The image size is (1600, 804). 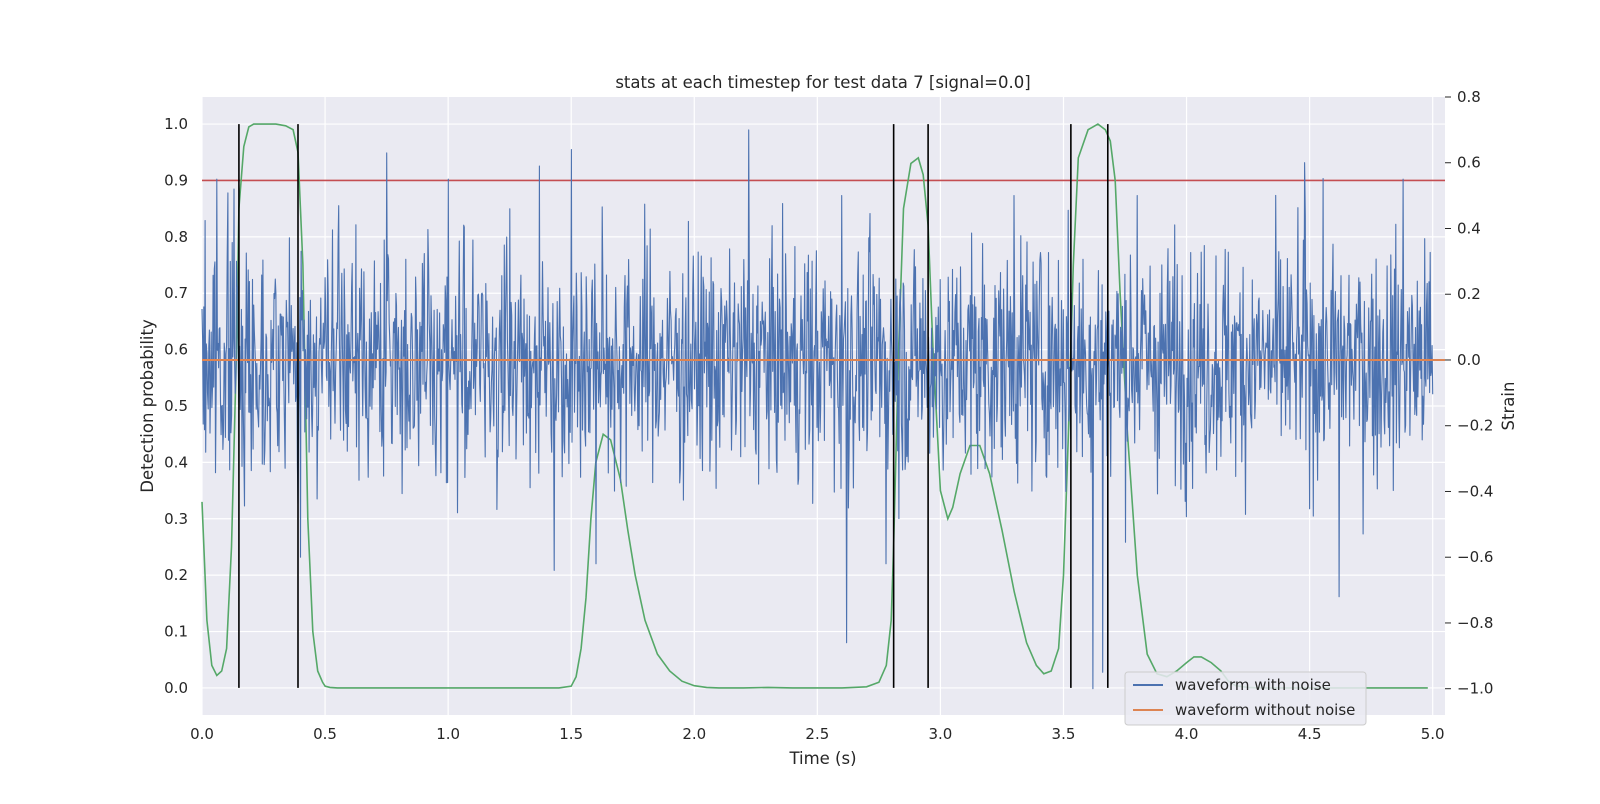 I want to click on y-tick-label: 1.0, so click(x=176, y=124).